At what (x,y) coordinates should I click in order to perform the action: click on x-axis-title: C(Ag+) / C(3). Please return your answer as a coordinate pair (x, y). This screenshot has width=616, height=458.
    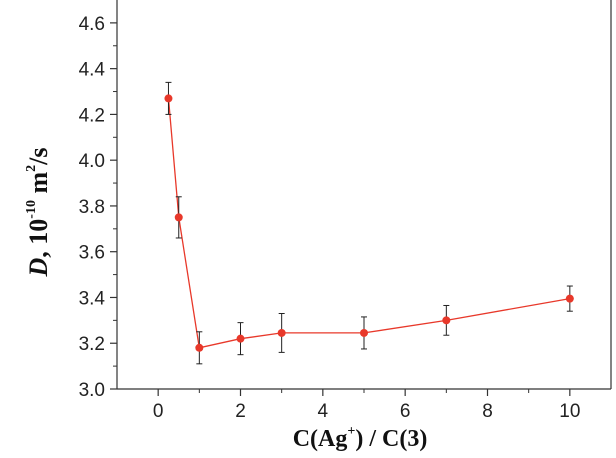
    Looking at the image, I should click on (360, 438).